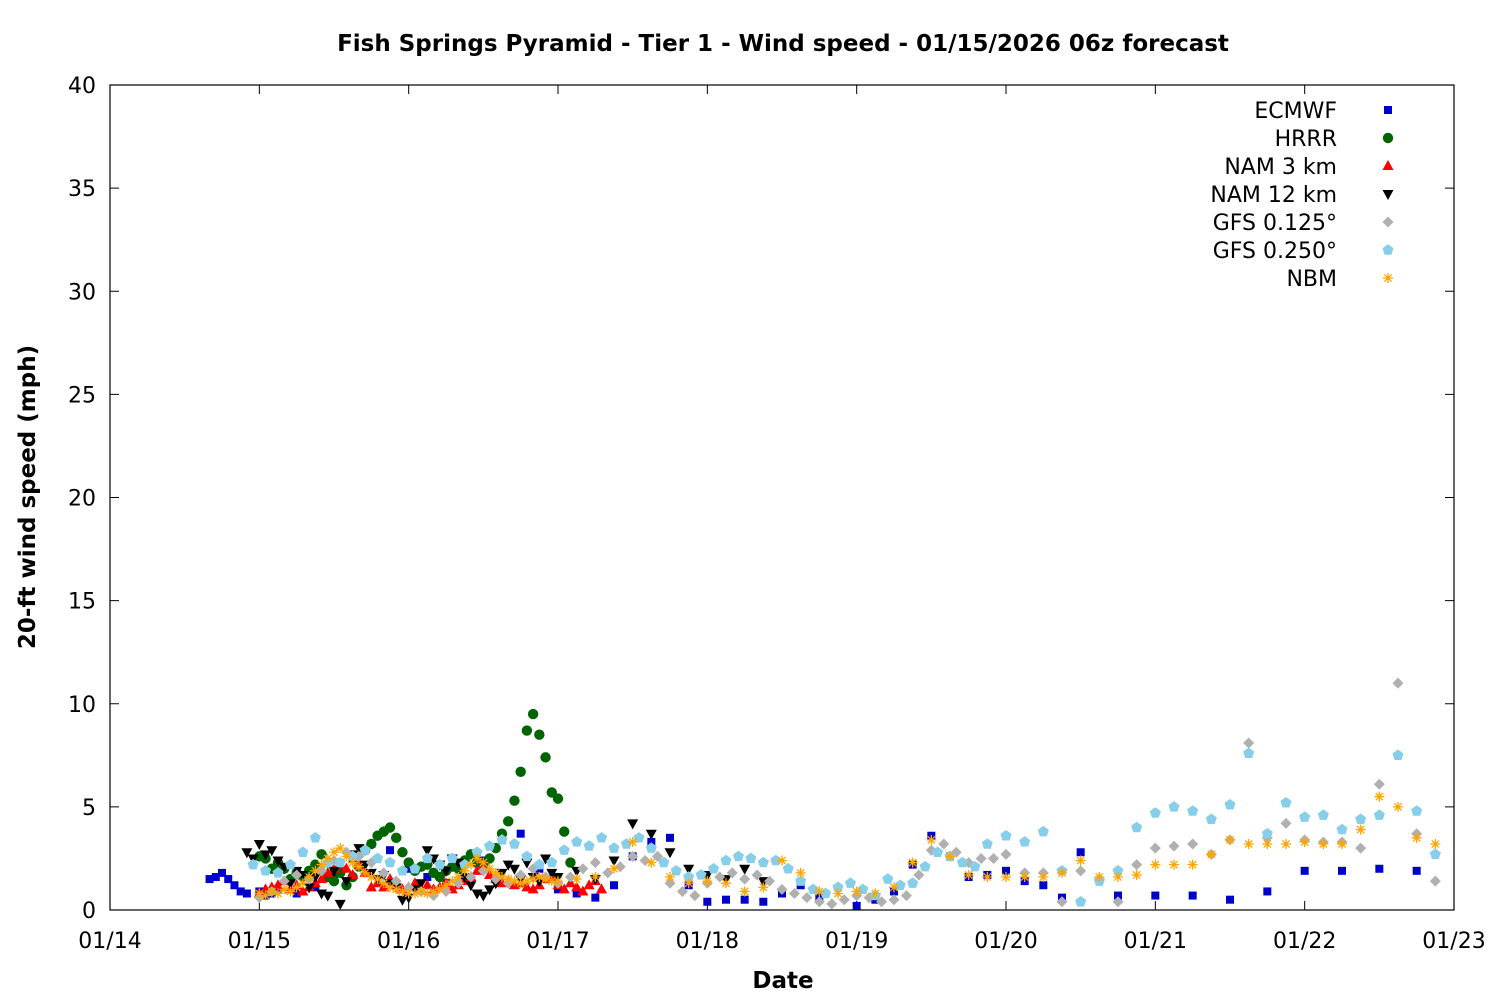 This screenshot has height=1000, width=1500. What do you see at coordinates (82, 499) in the screenshot?
I see `y-tick-label: 20` at bounding box center [82, 499].